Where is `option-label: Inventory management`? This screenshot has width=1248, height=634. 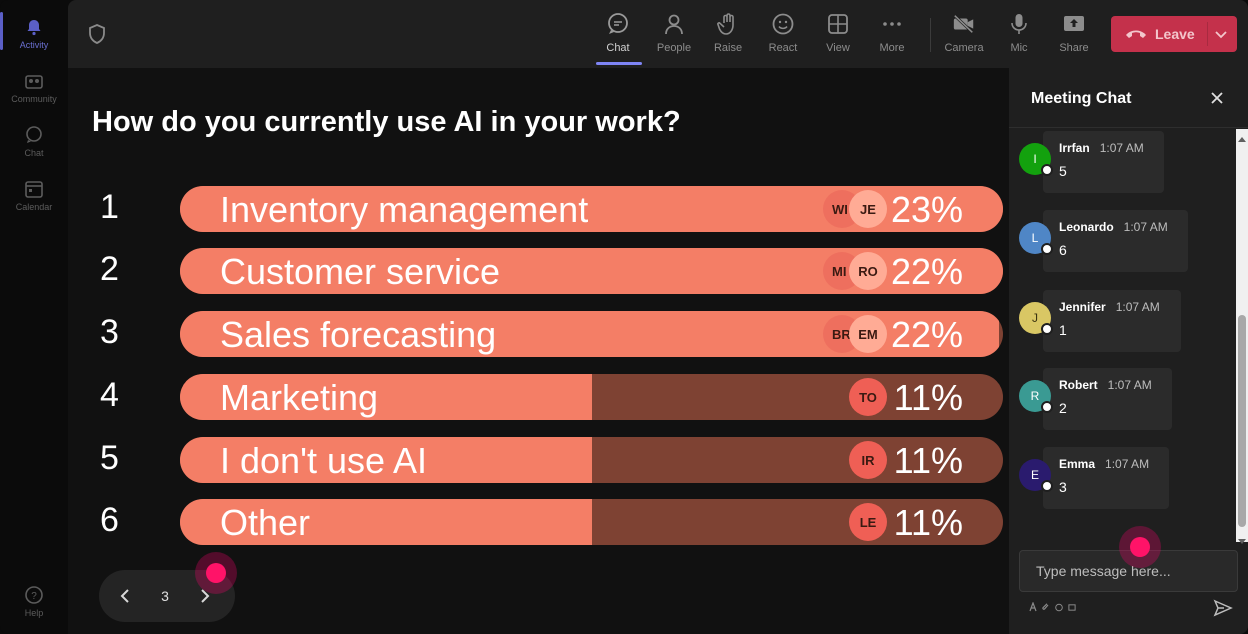 option-label: Inventory management is located at coordinates (404, 209).